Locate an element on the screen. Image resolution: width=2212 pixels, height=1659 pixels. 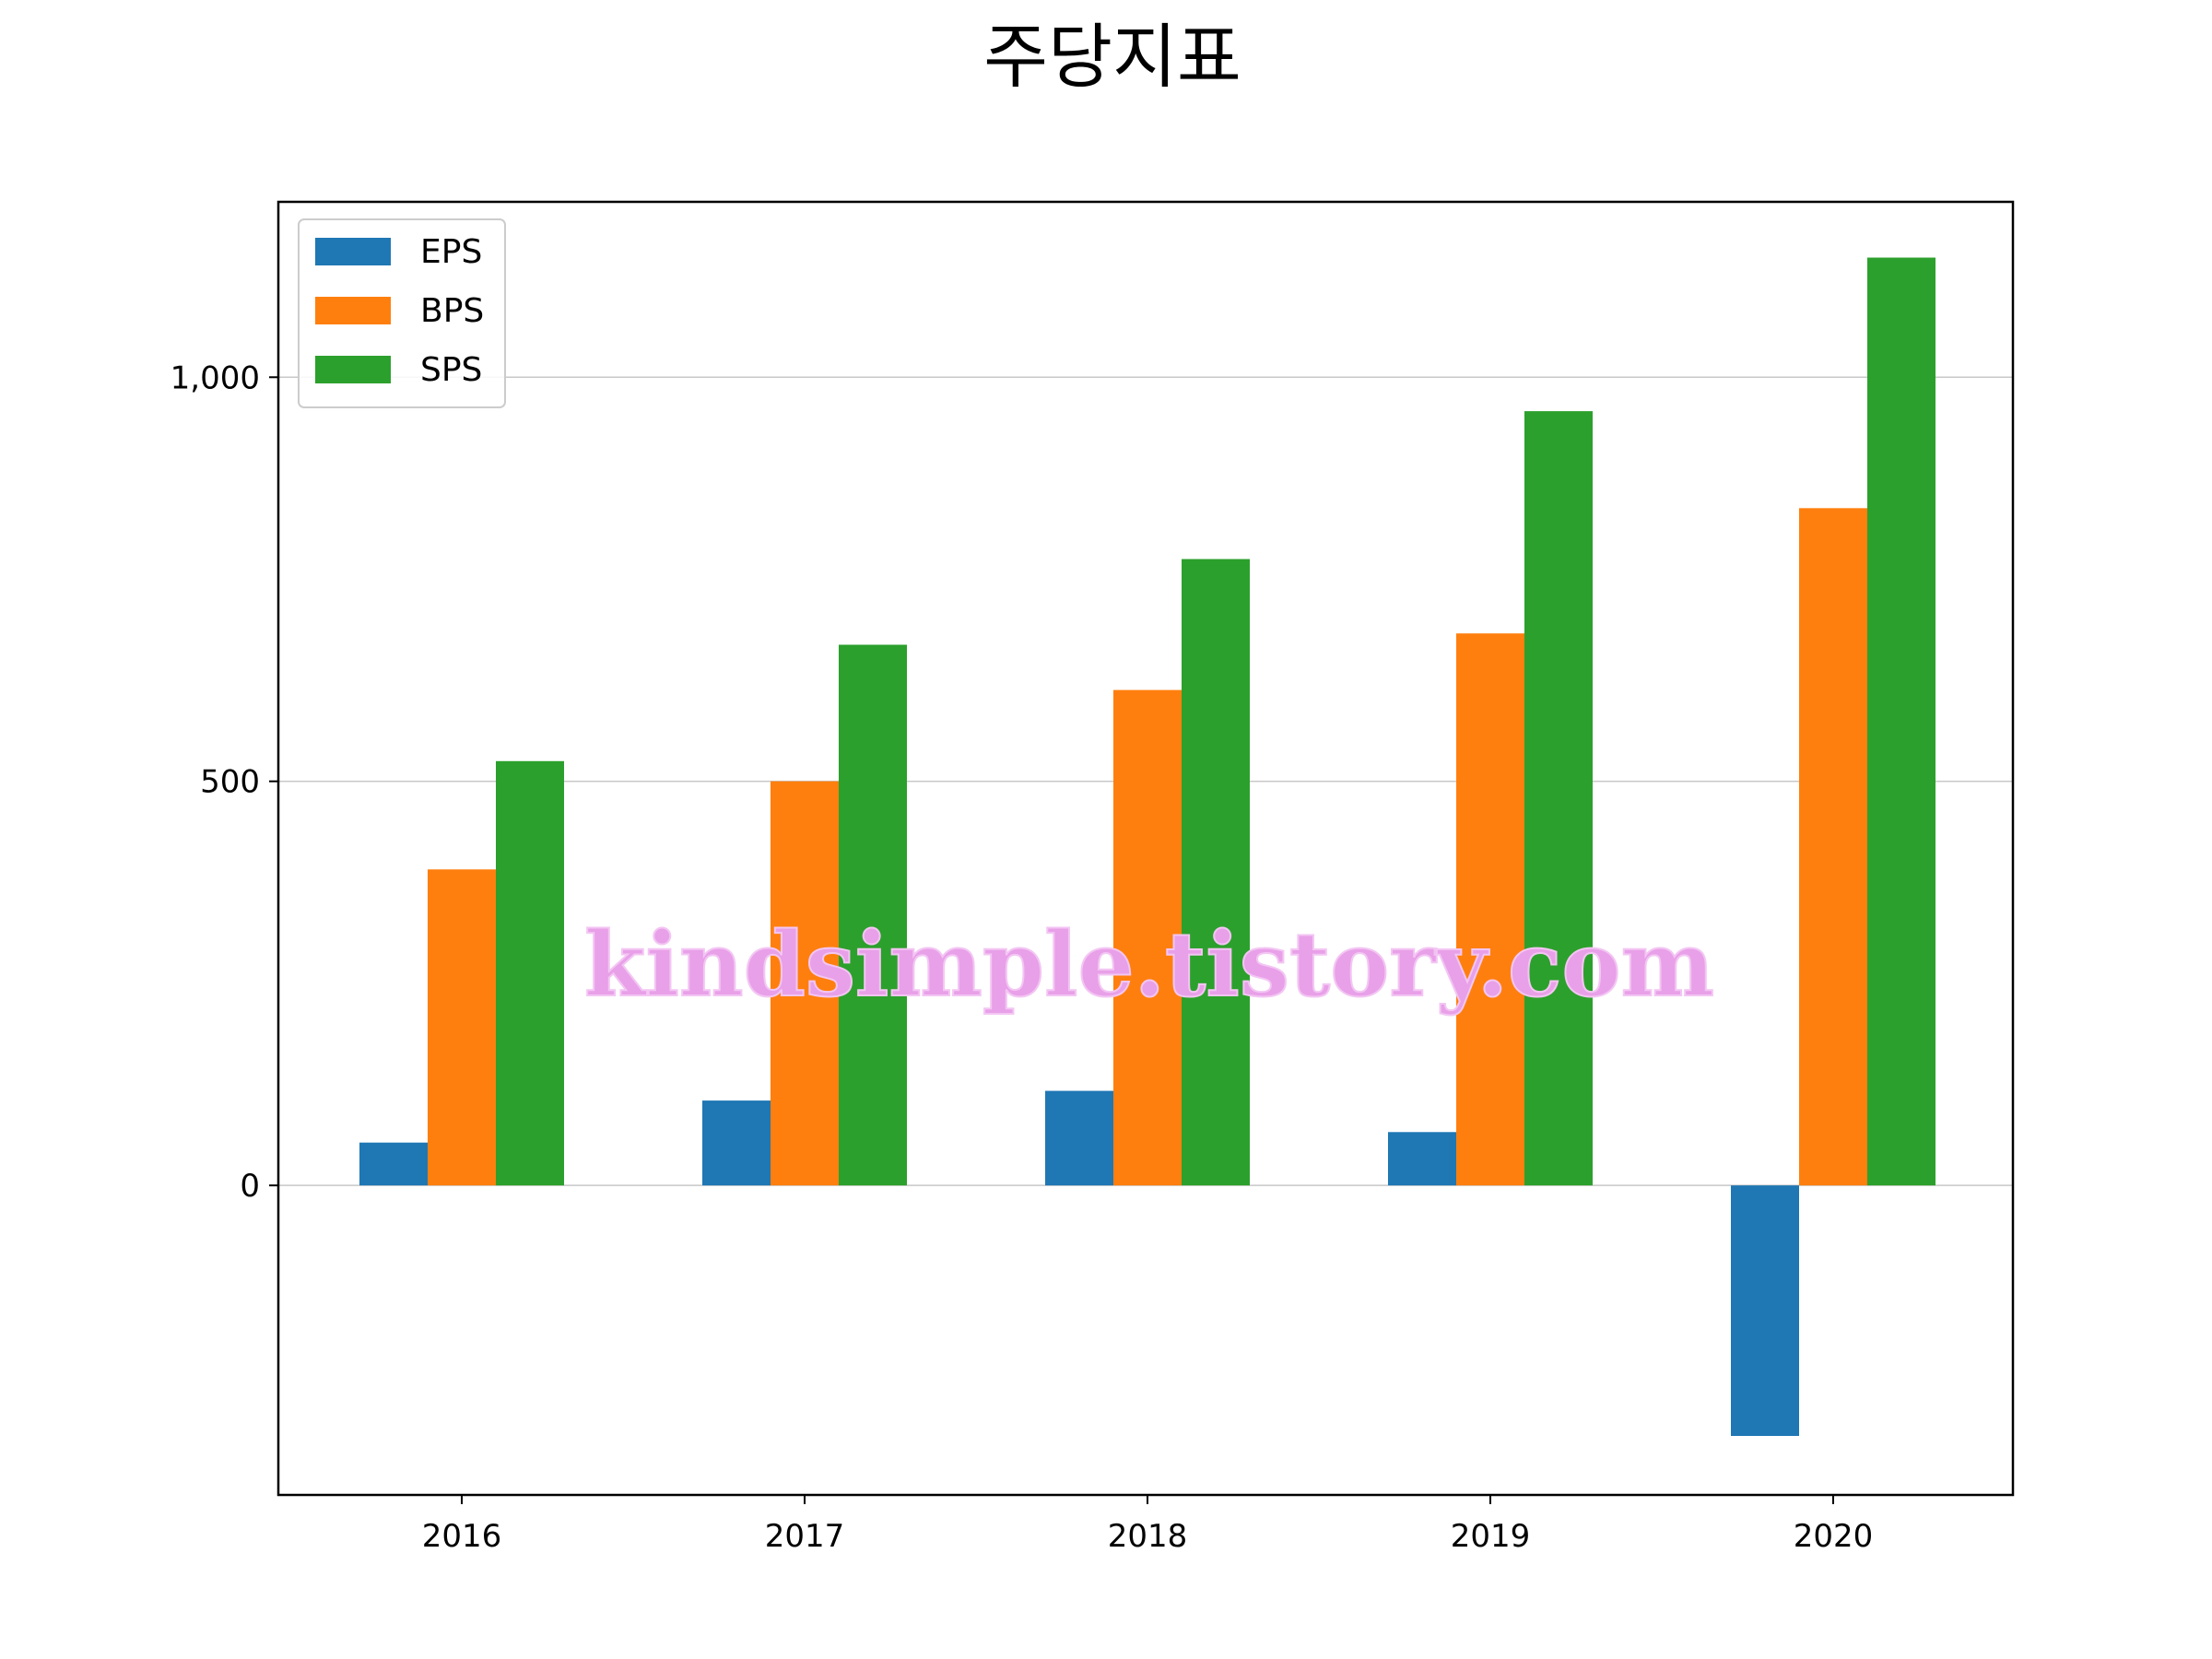
x-tick-label: 2020 is located at coordinates (1834, 1536).